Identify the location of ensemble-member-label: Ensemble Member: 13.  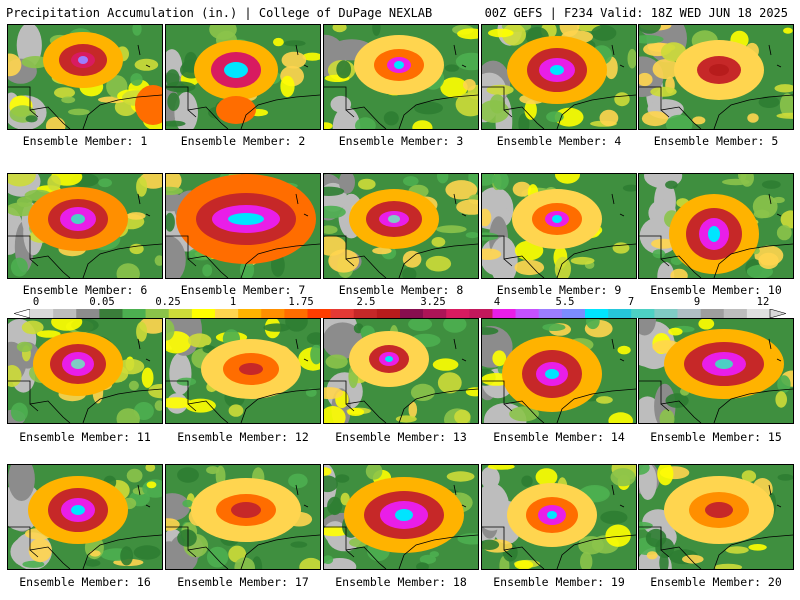
(401, 437).